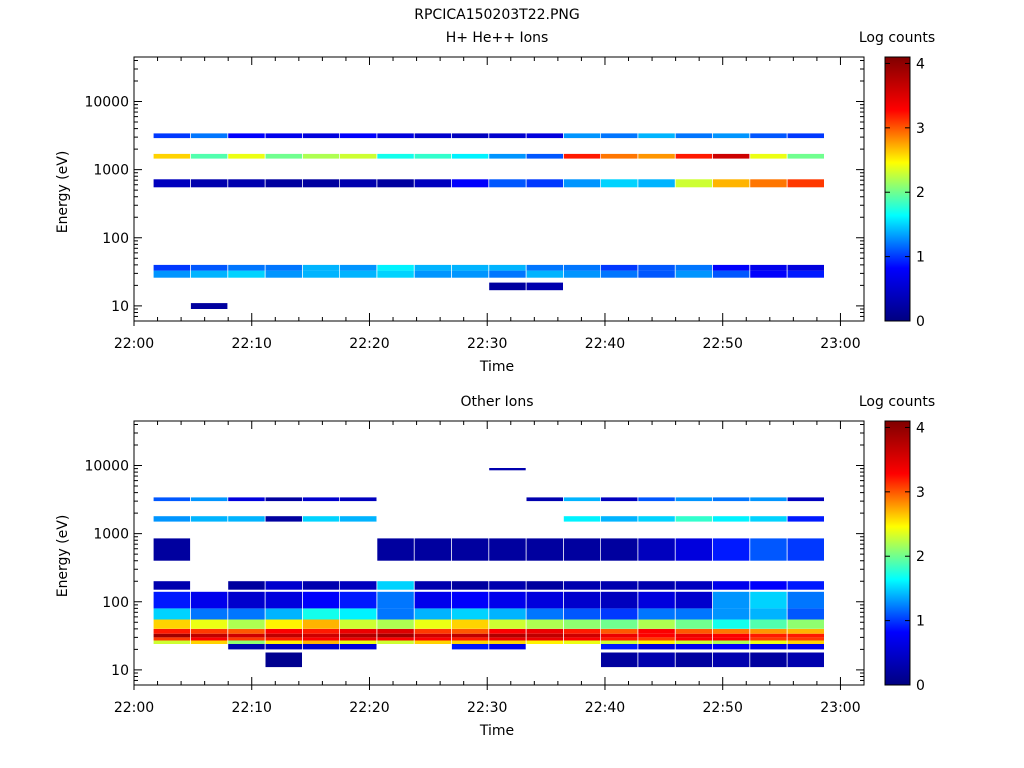 This screenshot has width=1024, height=768. Describe the element at coordinates (115, 603) in the screenshot. I see `y-tick-label: 100` at that location.